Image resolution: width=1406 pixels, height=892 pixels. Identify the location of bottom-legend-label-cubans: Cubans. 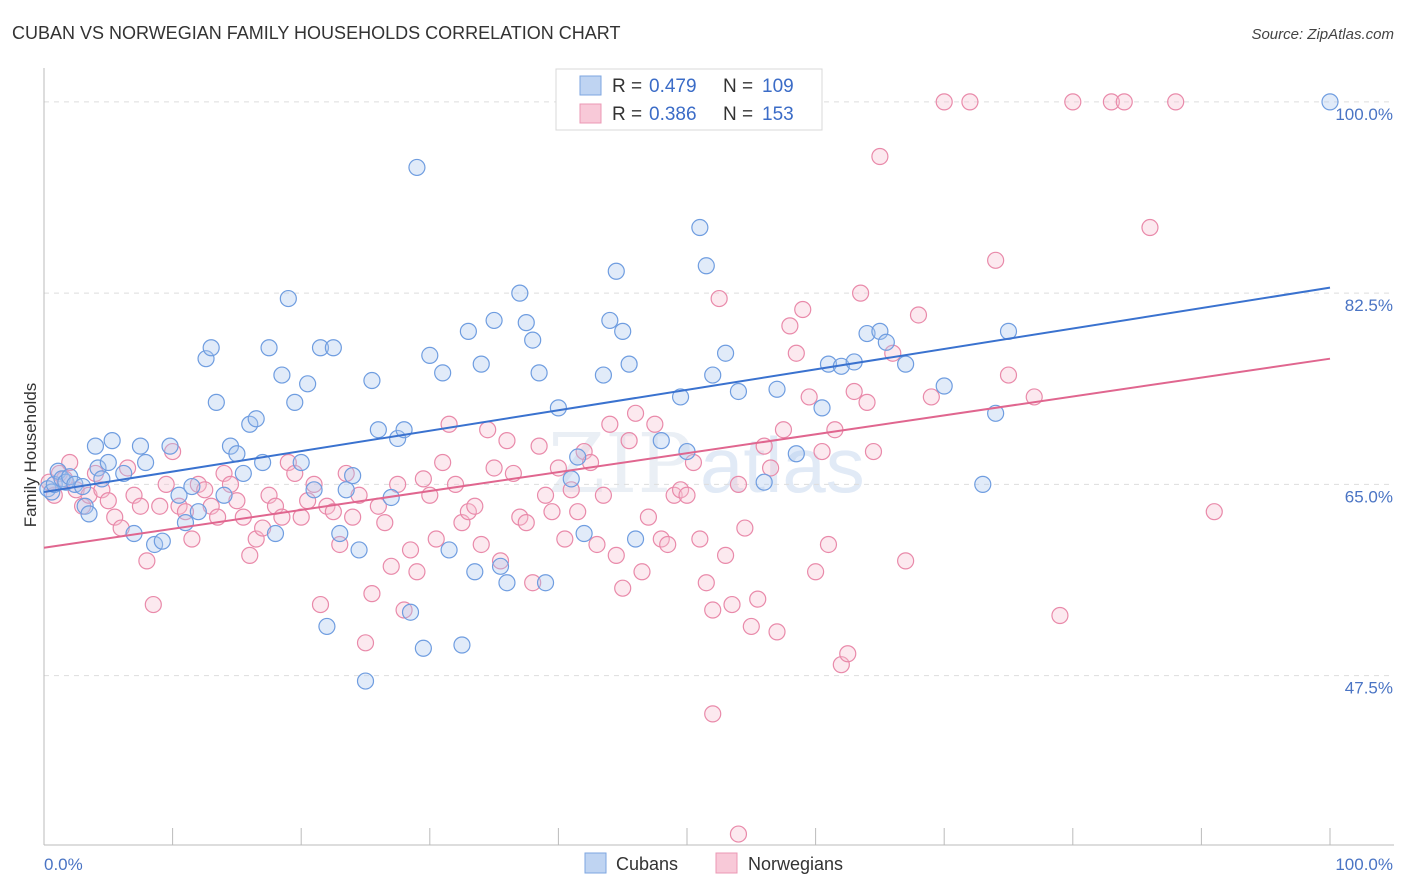
(647, 864).